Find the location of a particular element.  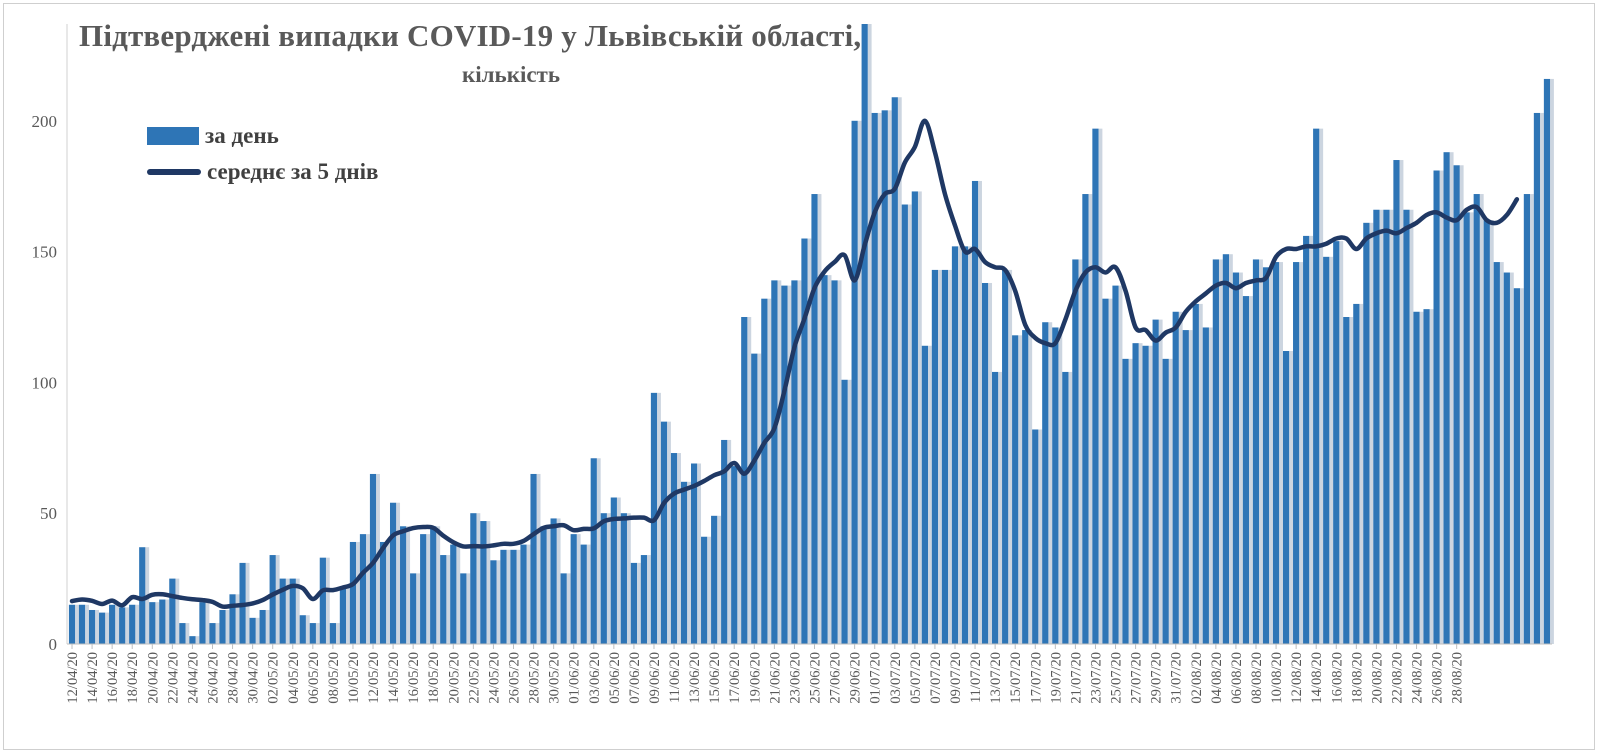

x-tick-label: 14/04/20 is located at coordinates (93, 678).